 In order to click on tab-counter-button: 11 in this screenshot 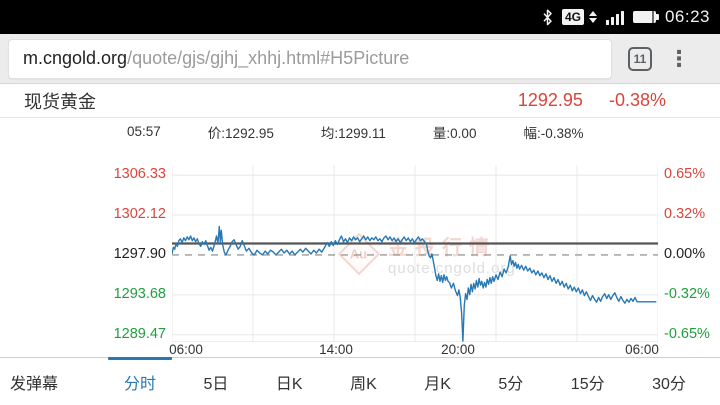, I will do `click(640, 58)`.